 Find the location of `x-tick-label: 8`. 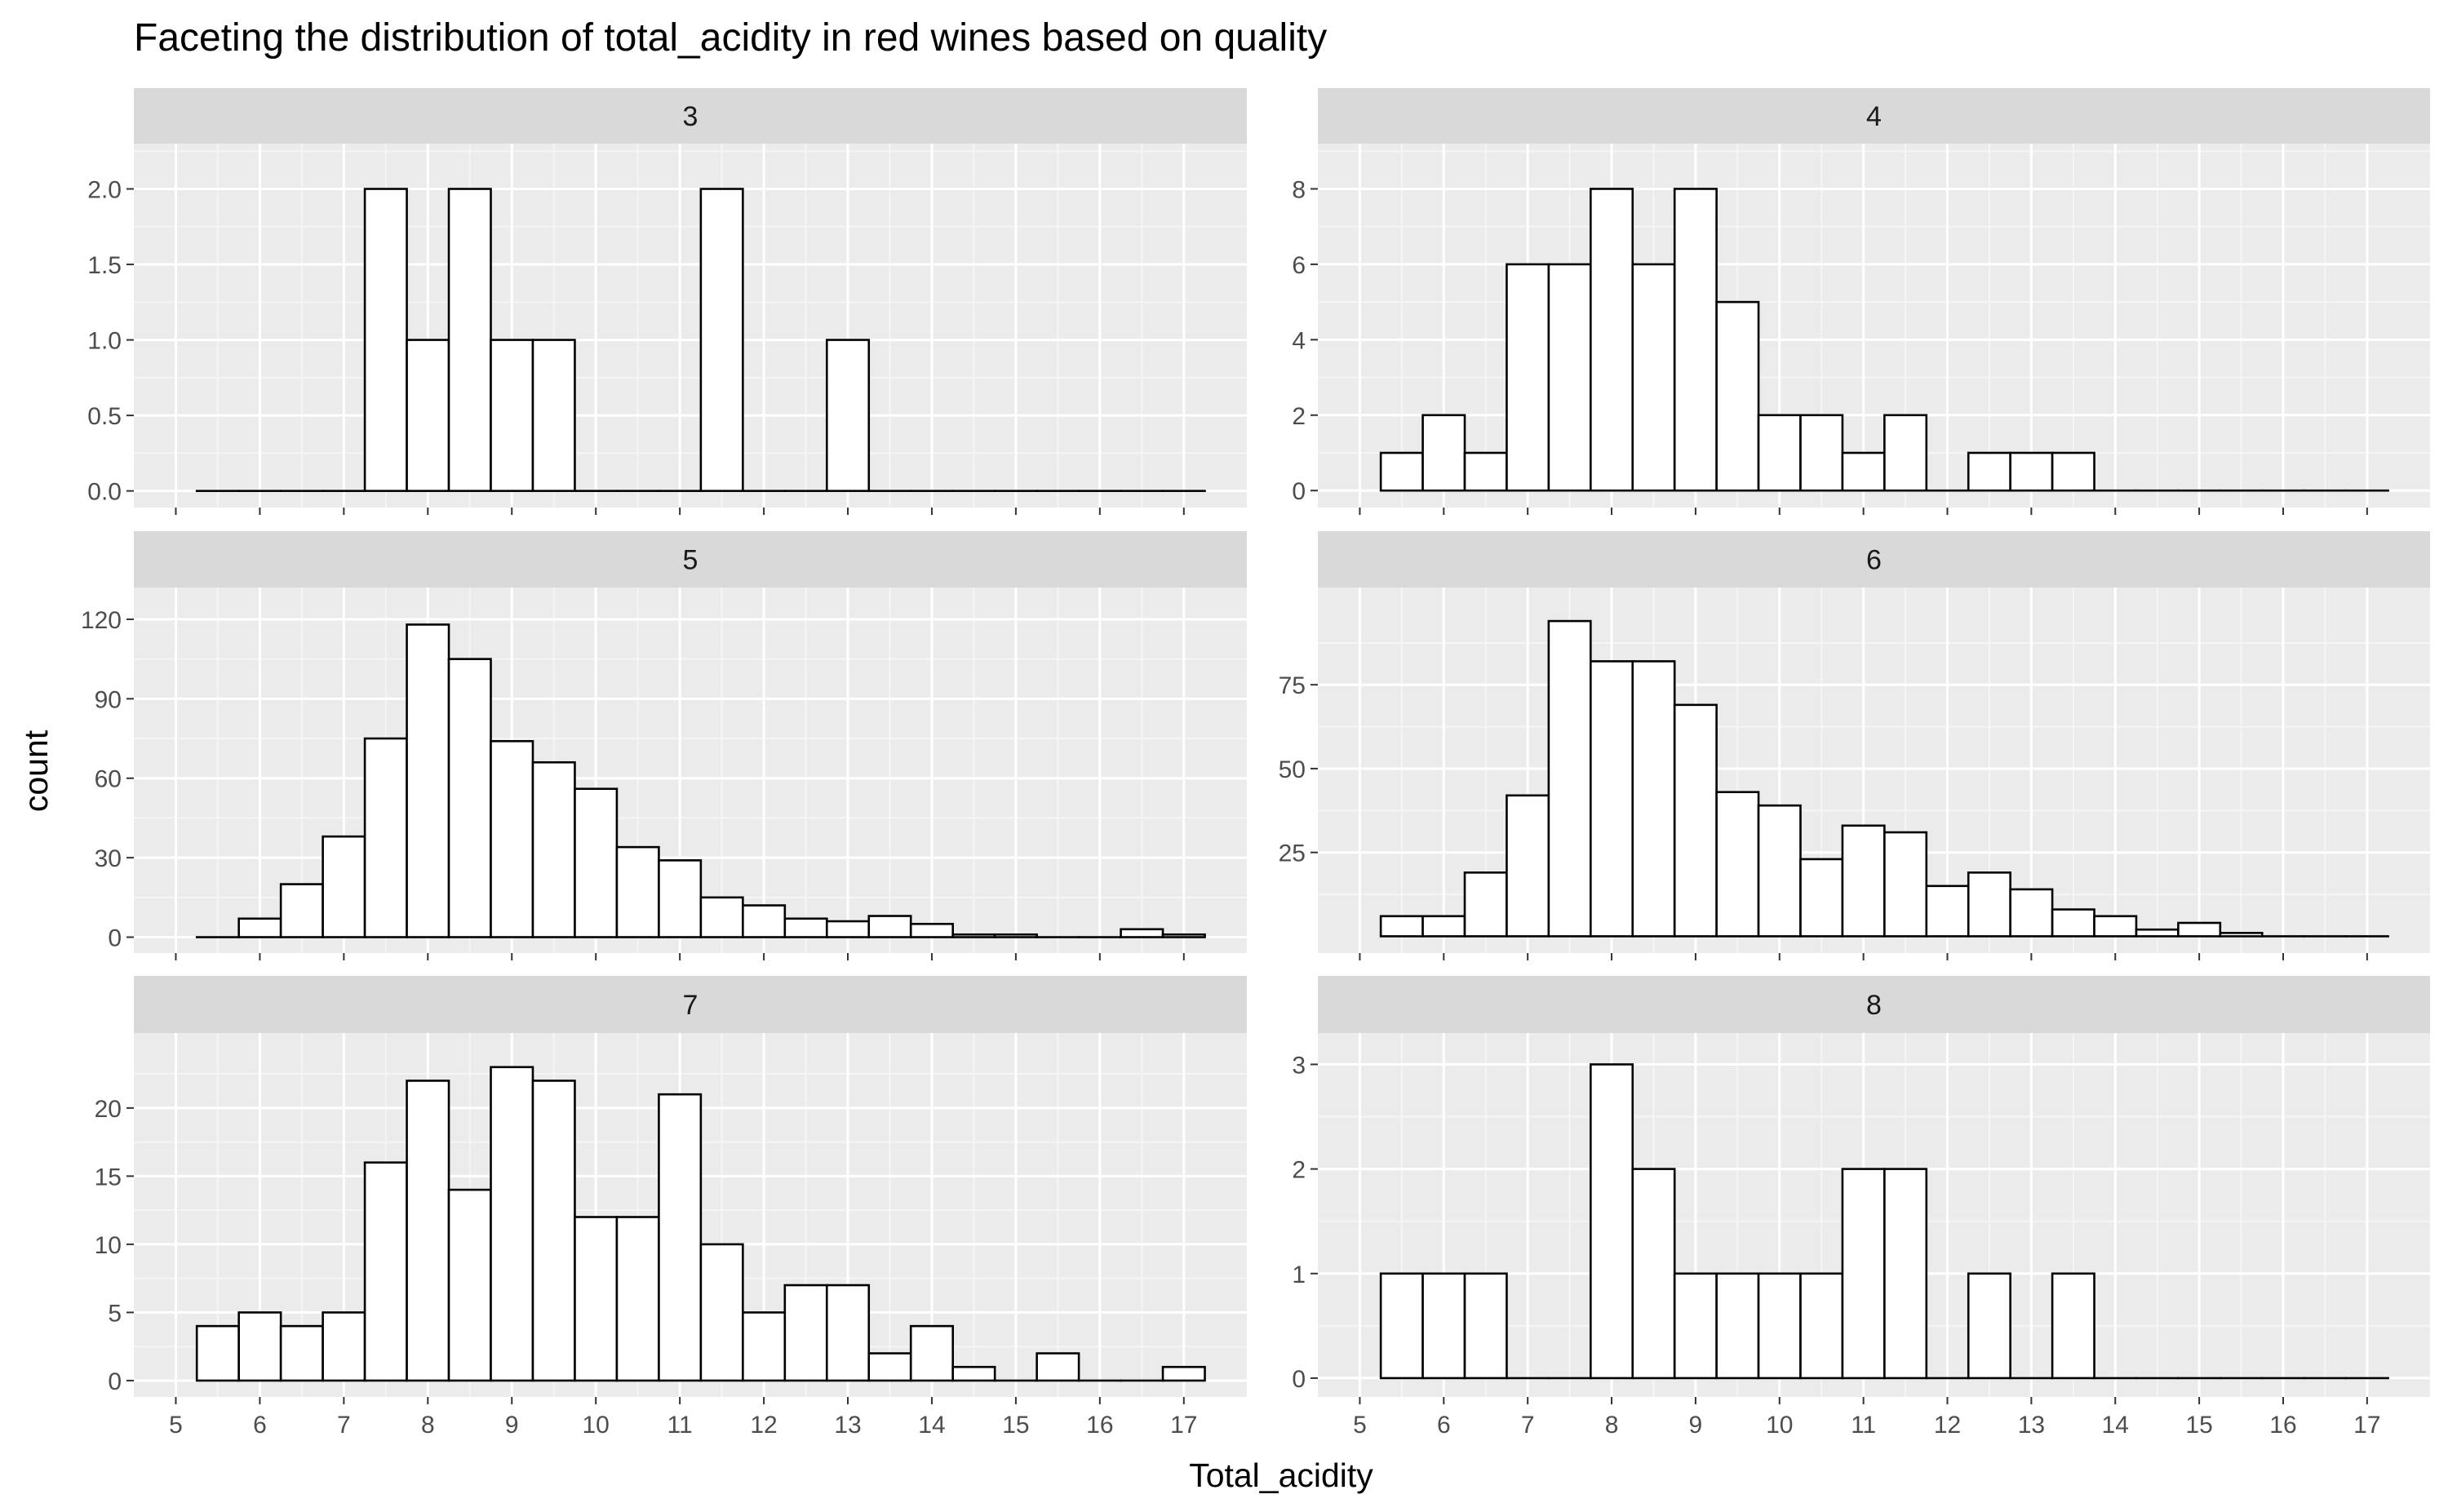

x-tick-label: 8 is located at coordinates (428, 1425).